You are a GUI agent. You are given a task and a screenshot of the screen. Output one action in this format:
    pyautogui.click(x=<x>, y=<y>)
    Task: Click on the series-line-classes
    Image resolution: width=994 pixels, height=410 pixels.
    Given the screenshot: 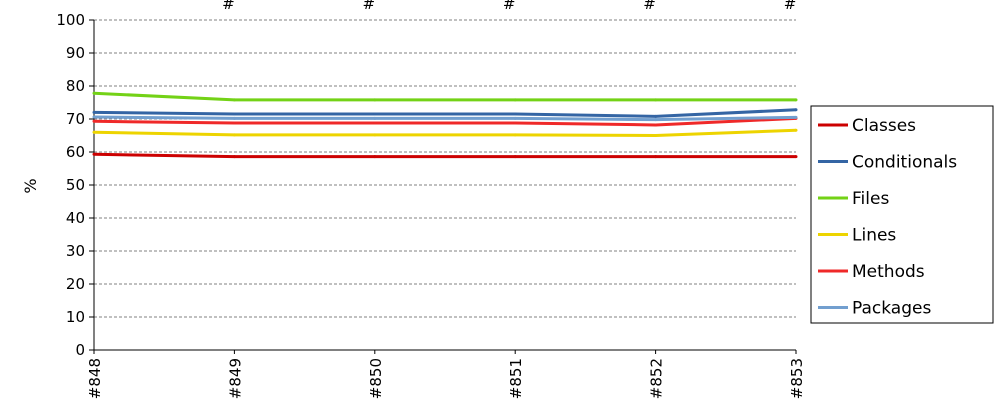 What is the action you would take?
    pyautogui.click(x=444, y=155)
    